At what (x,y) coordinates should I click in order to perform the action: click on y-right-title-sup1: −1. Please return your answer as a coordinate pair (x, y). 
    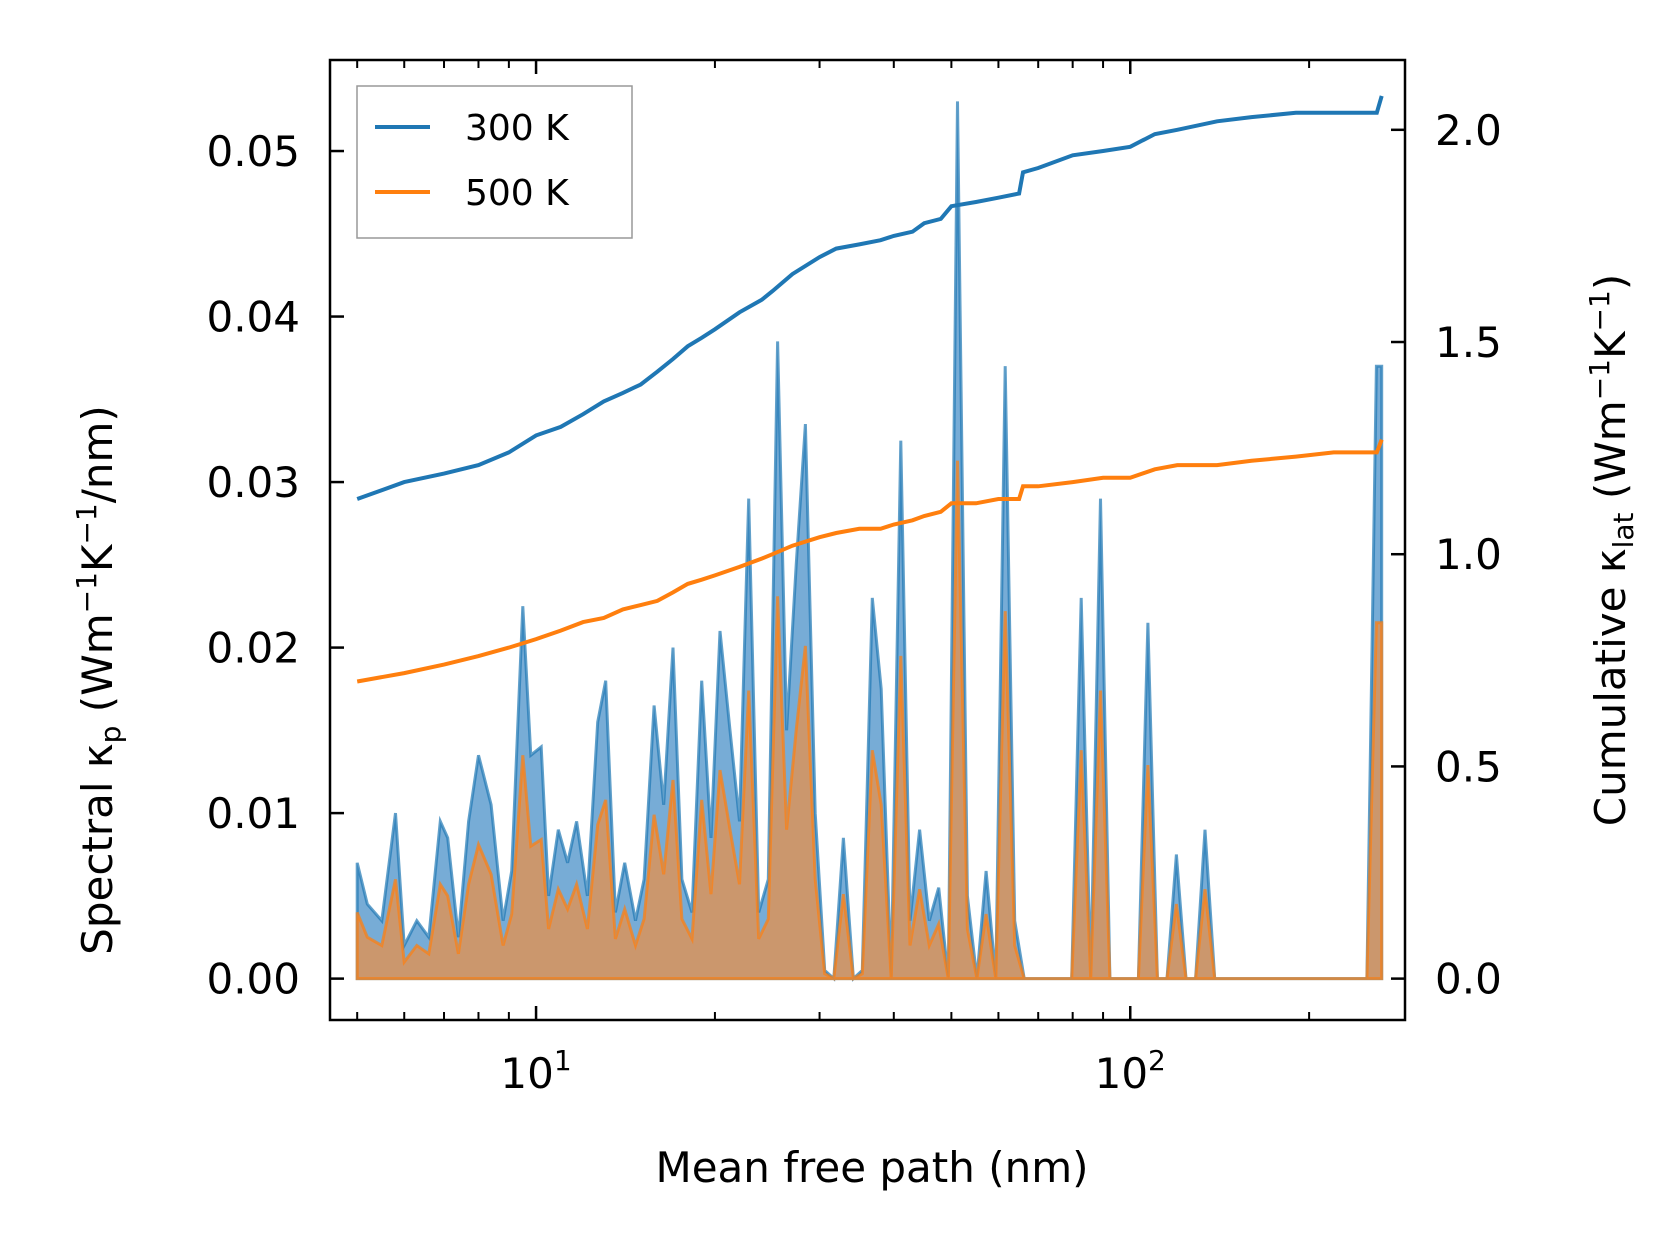
    Looking at the image, I should click on (1599, 379).